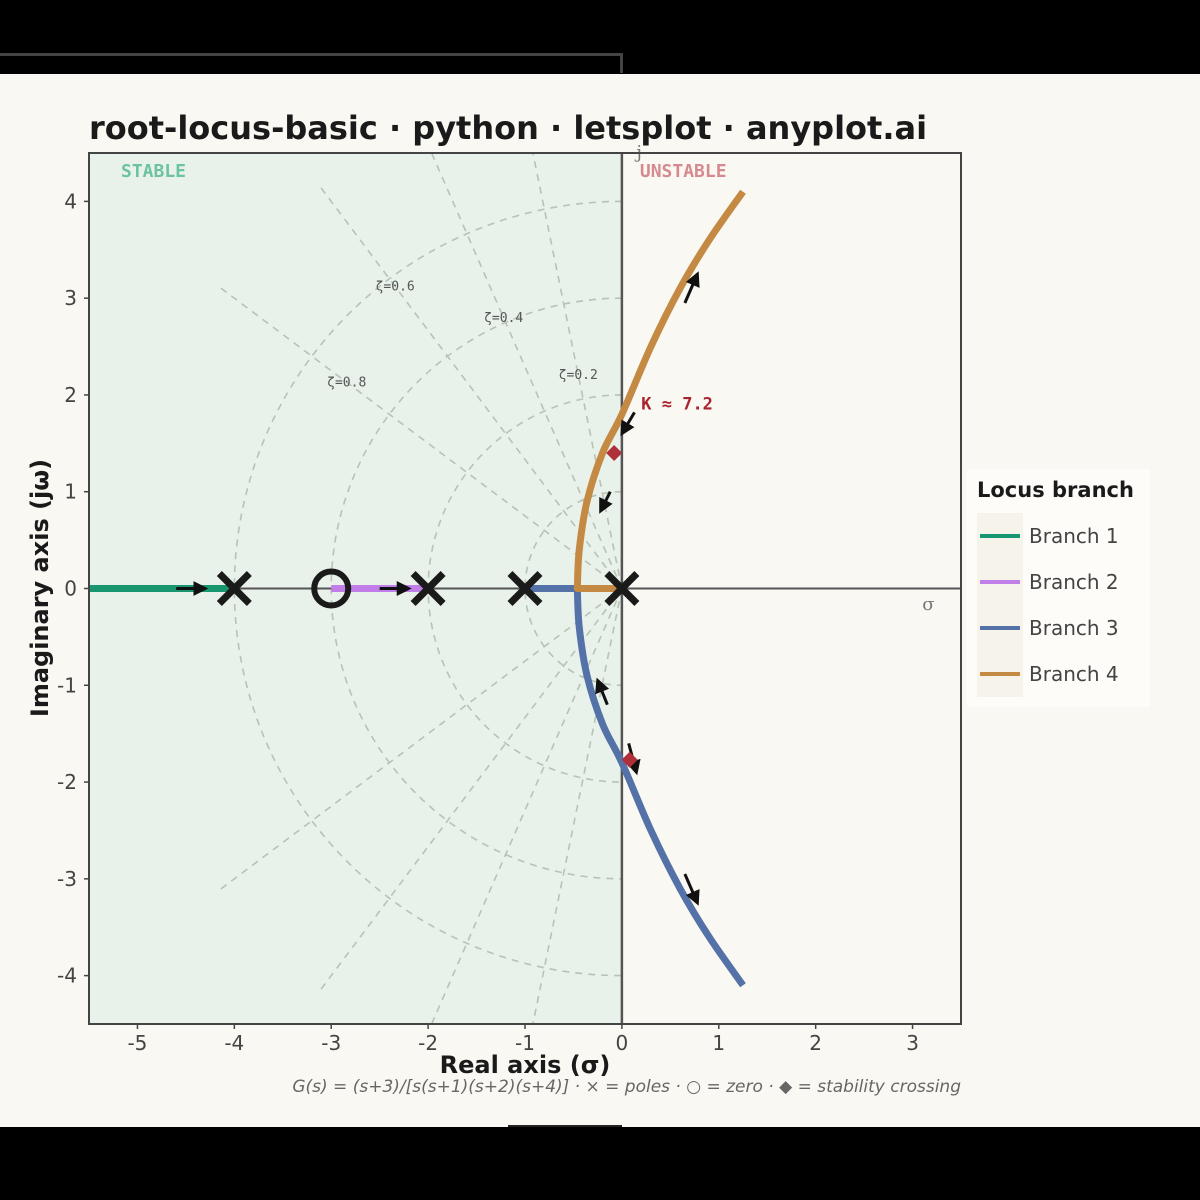 The width and height of the screenshot is (1200, 1200). Describe the element at coordinates (659, 390) in the screenshot. I see `branch-4-line` at that location.